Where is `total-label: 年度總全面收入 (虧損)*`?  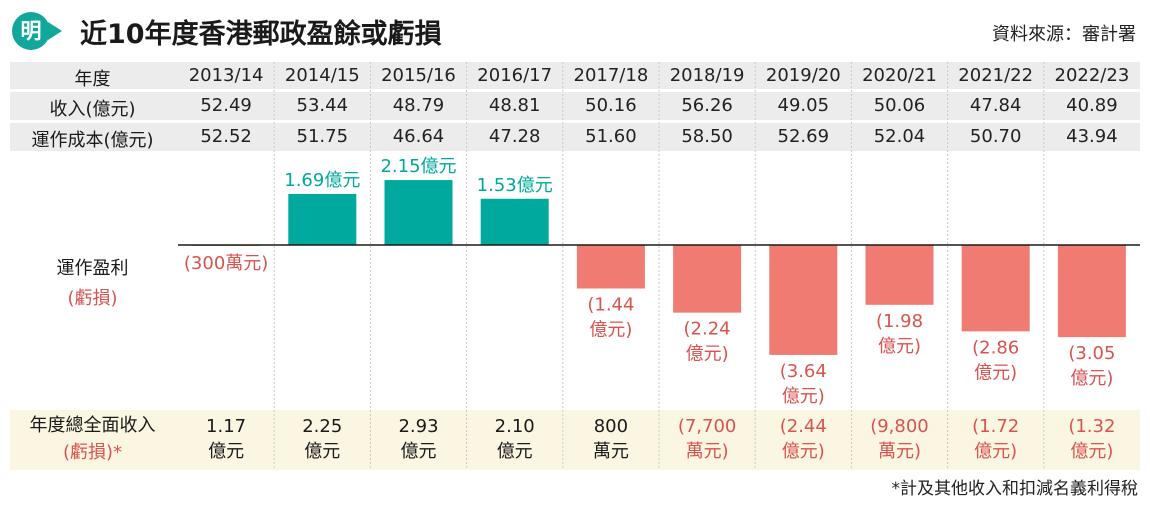
total-label: 年度總全面收入 (虧損)* is located at coordinates (92, 439).